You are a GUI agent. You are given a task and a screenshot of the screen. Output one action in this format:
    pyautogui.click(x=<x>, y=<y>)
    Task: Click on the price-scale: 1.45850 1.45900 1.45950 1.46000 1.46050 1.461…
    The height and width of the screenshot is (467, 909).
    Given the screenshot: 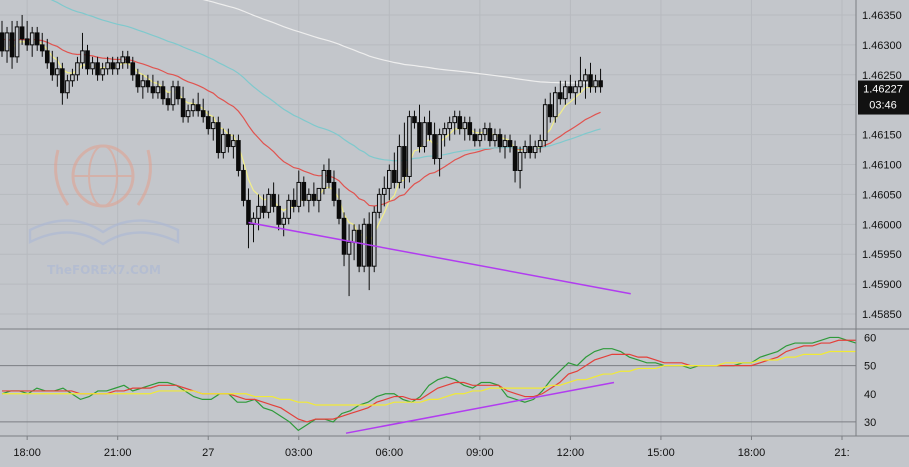 What is the action you would take?
    pyautogui.click(x=882, y=165)
    